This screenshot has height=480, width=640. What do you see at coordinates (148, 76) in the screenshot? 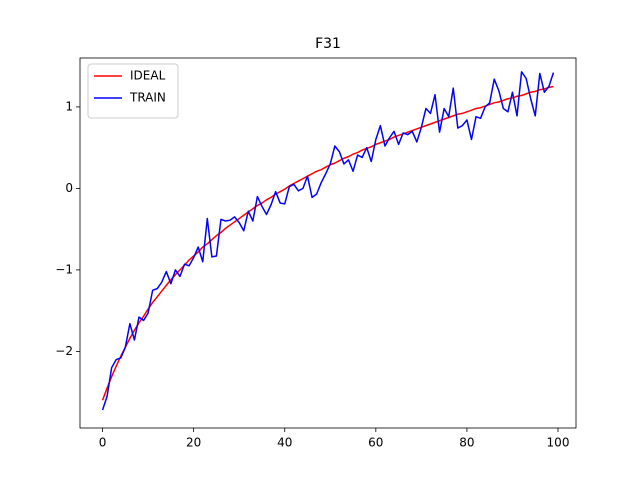
I see `legend-label: IDEAL` at bounding box center [148, 76].